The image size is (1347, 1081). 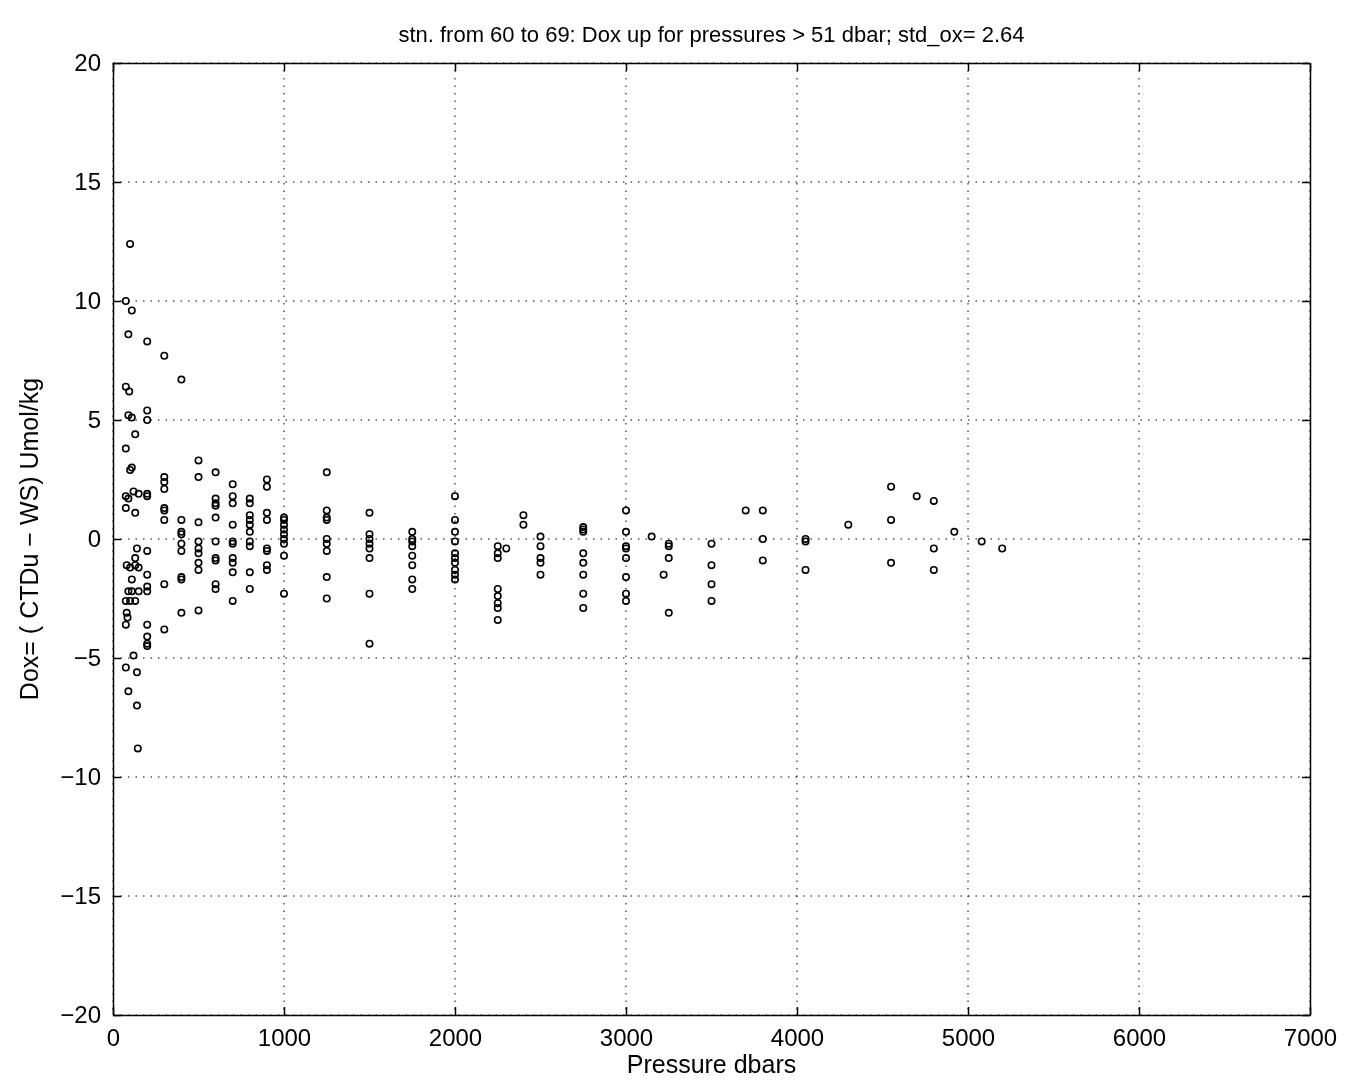 I want to click on y-tick-label: −5, so click(x=87, y=658).